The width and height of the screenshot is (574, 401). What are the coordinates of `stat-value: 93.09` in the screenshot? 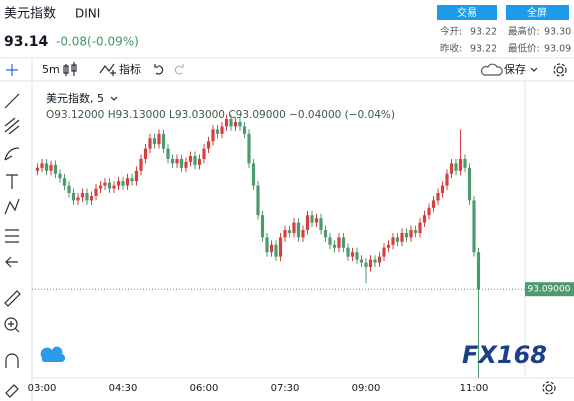 It's located at (557, 49).